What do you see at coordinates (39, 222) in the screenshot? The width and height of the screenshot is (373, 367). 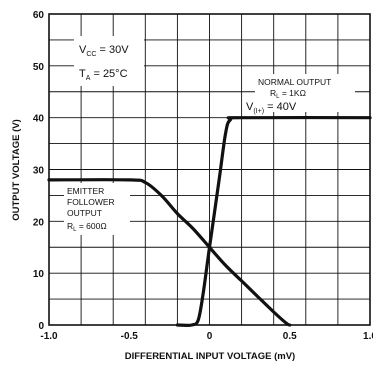 I see `y-tick-label: 20` at bounding box center [39, 222].